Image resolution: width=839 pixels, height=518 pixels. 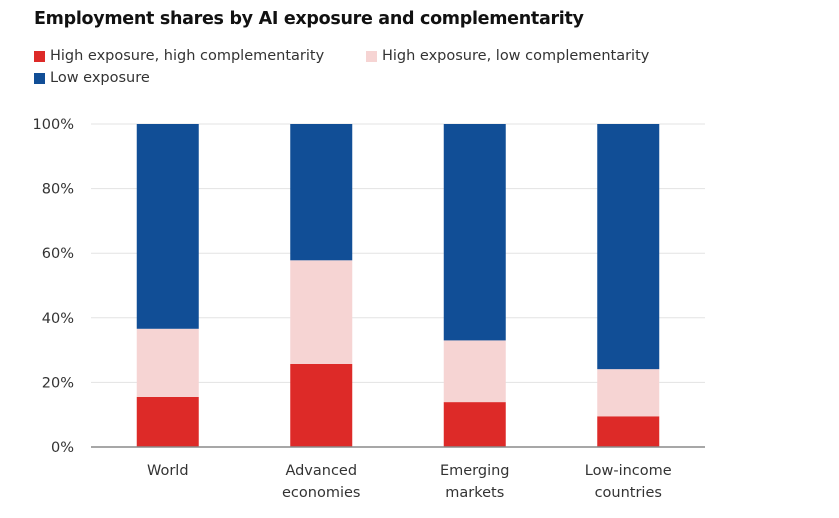 I want to click on legend-swatch-low-exposure, so click(x=39, y=78).